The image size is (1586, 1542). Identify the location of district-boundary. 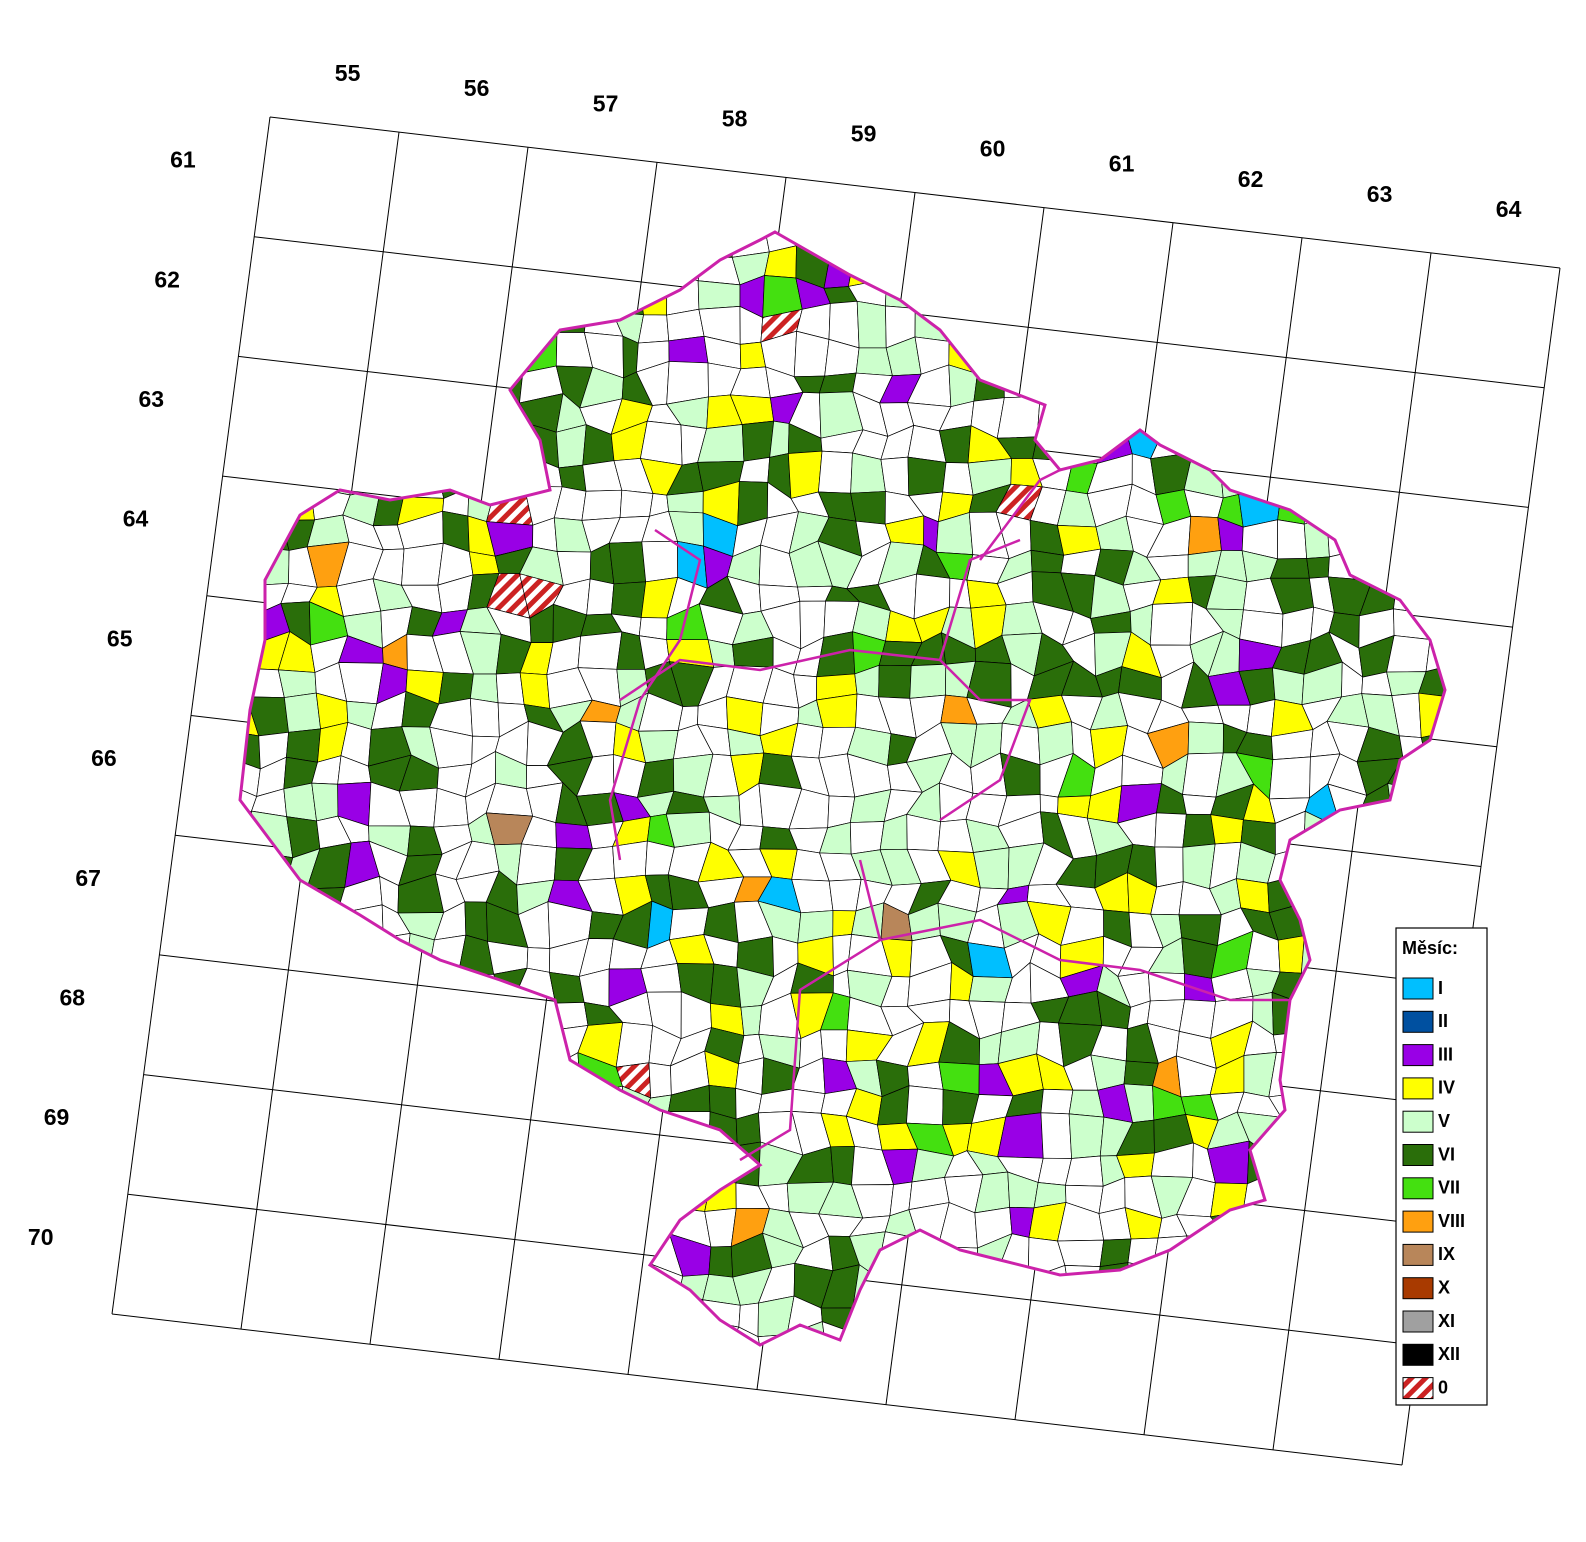
(979, 599).